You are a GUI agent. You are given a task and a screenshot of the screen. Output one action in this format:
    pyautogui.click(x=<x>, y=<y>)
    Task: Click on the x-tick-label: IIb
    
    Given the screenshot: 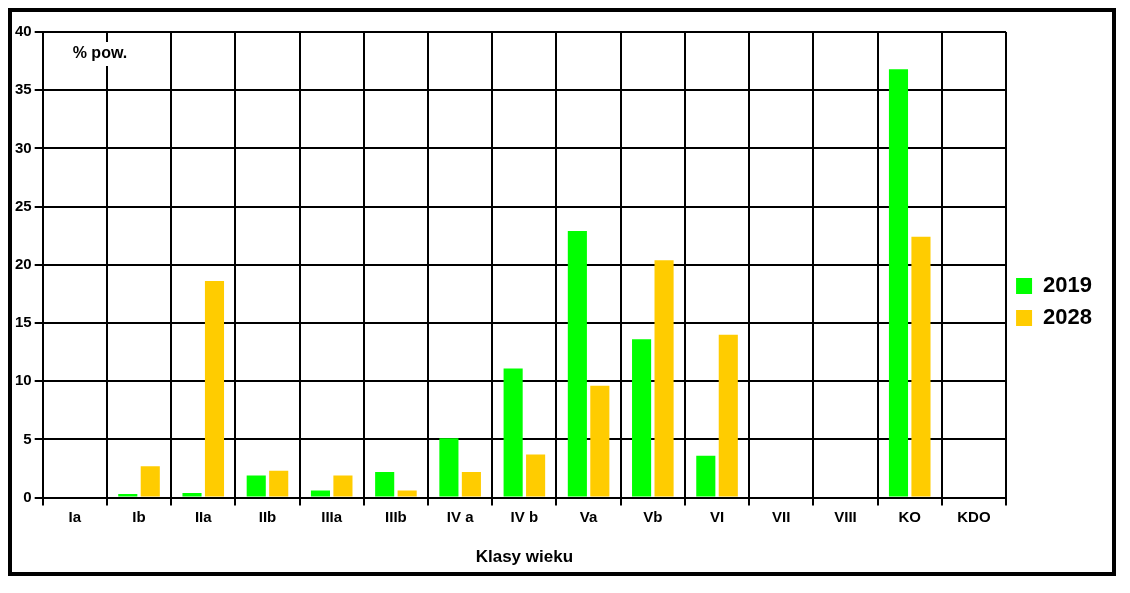 What is the action you would take?
    pyautogui.click(x=267, y=516)
    